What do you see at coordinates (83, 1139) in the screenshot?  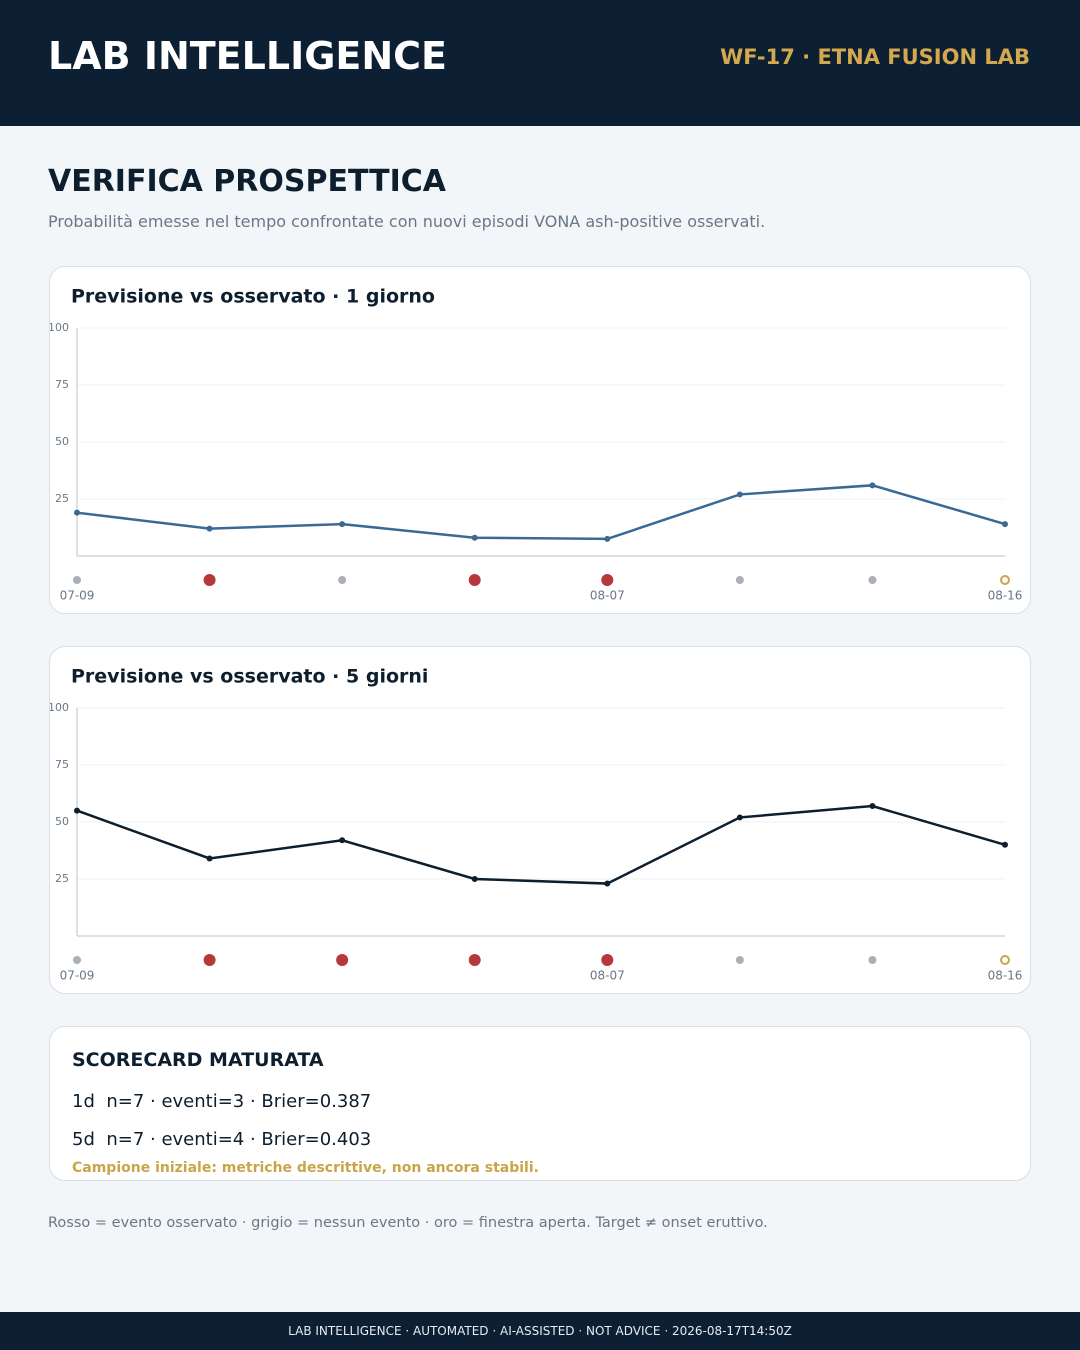 I see `horizon: 5d` at bounding box center [83, 1139].